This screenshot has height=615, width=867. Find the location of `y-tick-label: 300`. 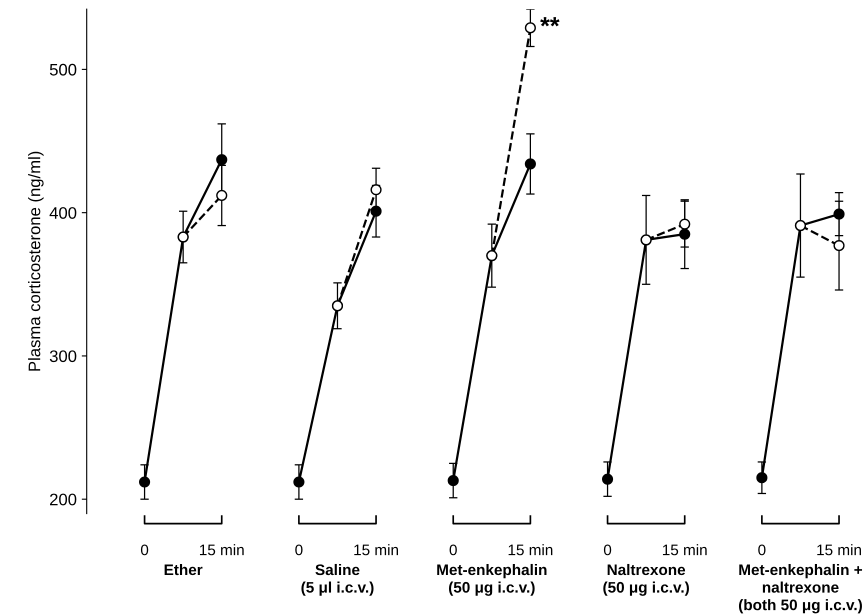

y-tick-label: 300 is located at coordinates (63, 356).